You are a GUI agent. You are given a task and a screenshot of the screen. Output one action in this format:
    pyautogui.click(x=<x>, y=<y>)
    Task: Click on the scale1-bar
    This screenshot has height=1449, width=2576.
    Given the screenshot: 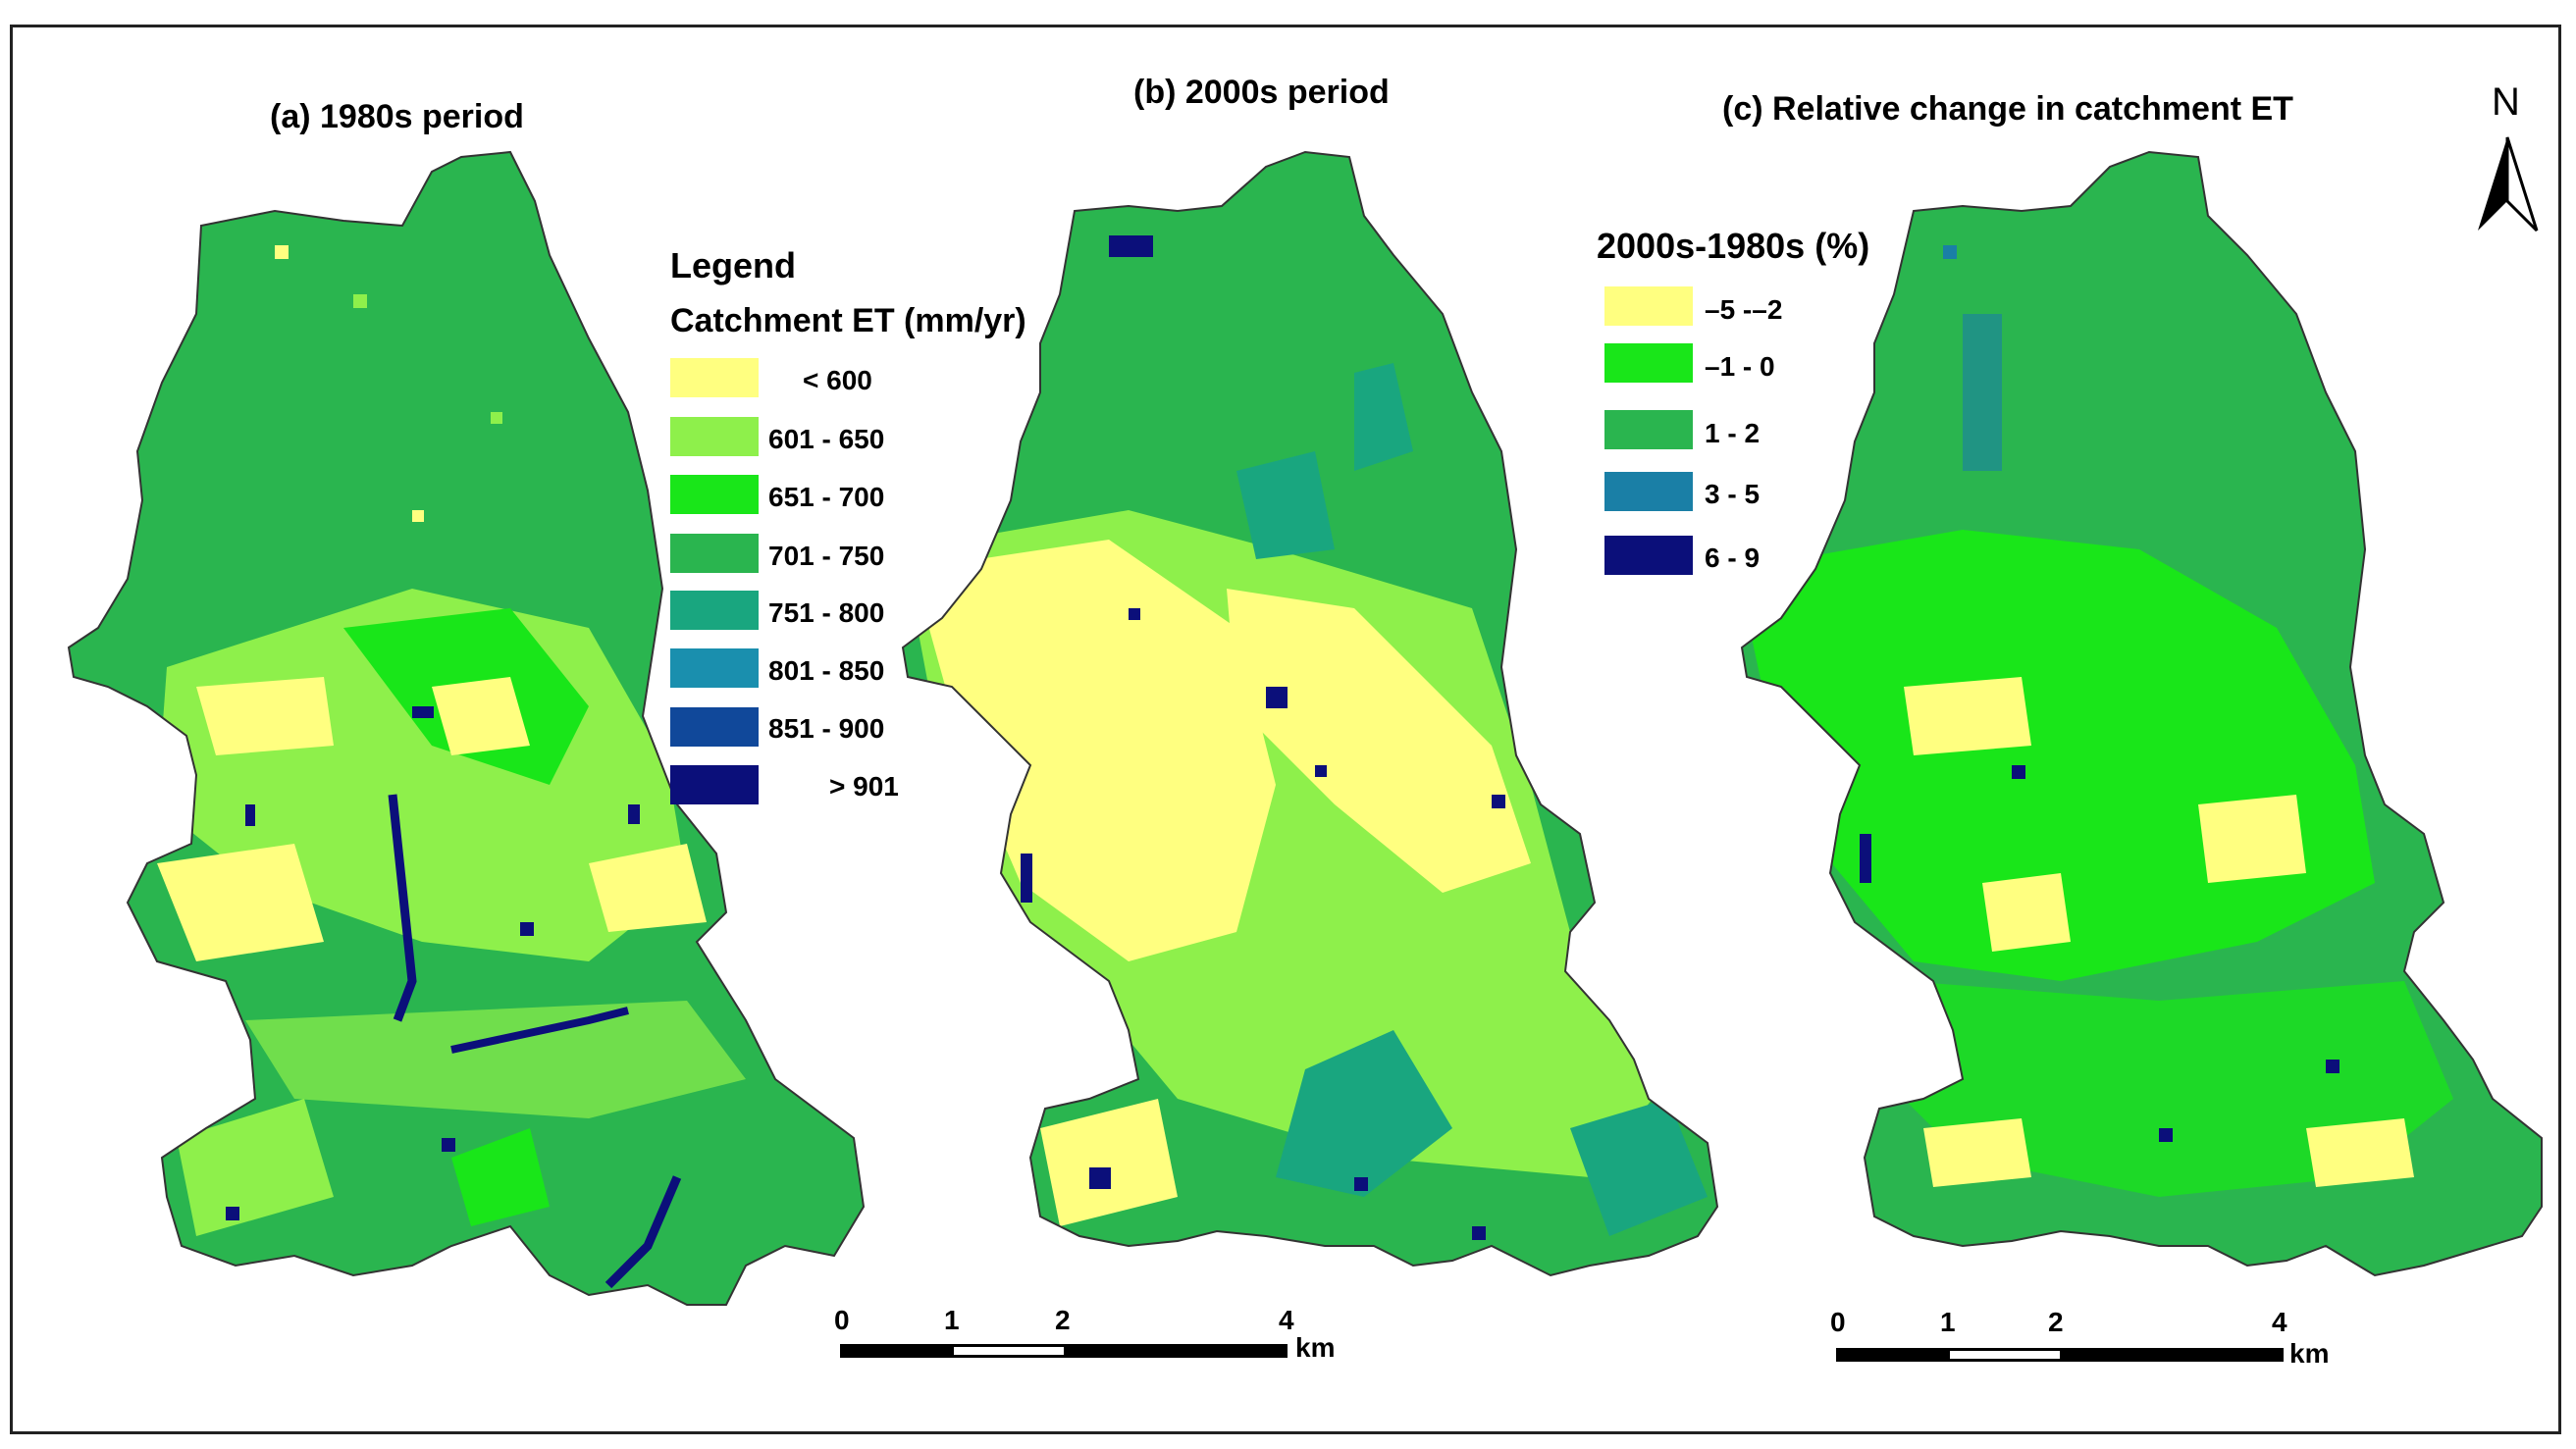 What is the action you would take?
    pyautogui.click(x=1064, y=1351)
    